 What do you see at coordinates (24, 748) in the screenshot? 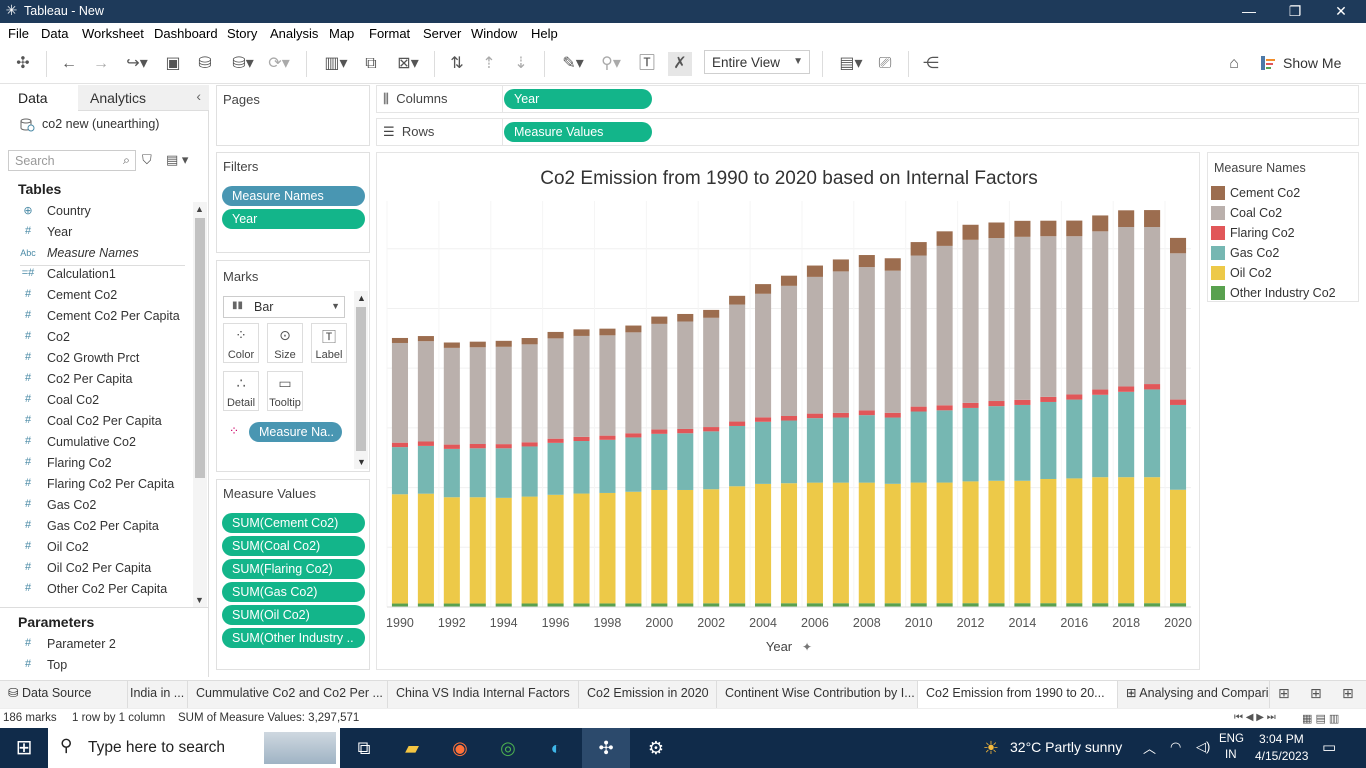
I see `windows-start-icon: ⊞` at bounding box center [24, 748].